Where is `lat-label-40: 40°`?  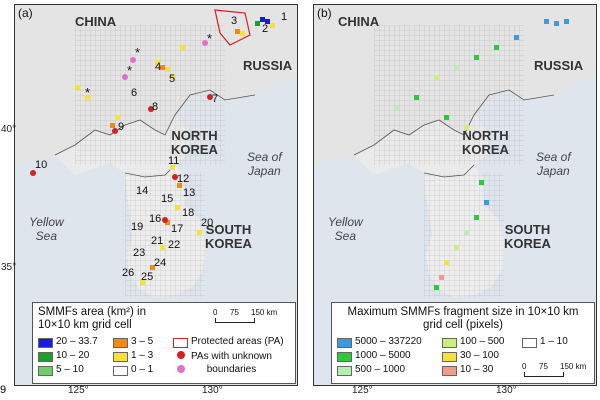 lat-label-40: 40° is located at coordinates (9, 129).